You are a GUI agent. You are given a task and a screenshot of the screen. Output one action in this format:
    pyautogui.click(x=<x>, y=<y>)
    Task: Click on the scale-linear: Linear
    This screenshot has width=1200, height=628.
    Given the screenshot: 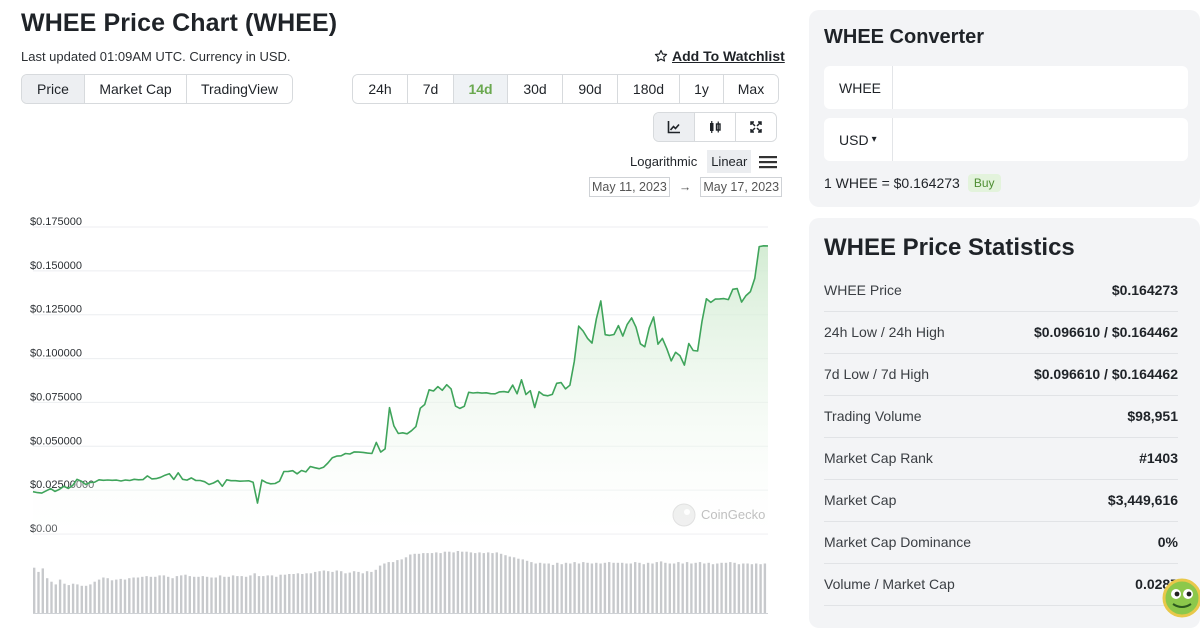 What is the action you would take?
    pyautogui.click(x=729, y=161)
    